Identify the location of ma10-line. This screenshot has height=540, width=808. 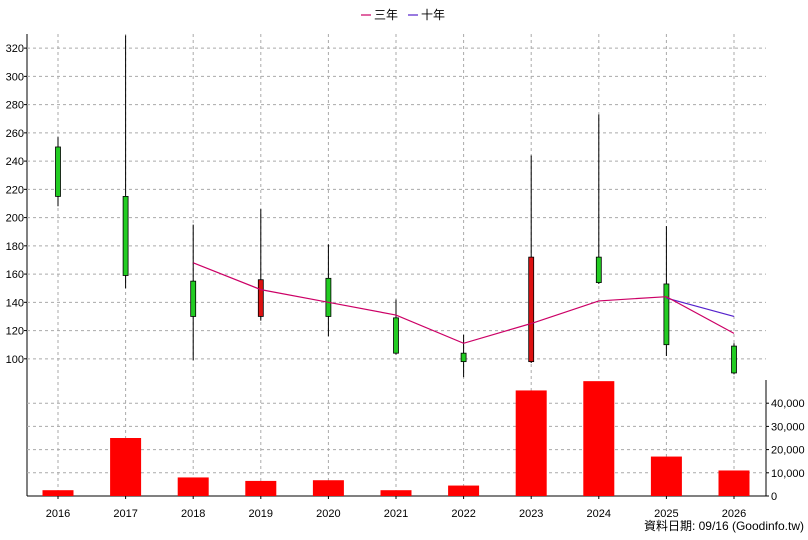
(700, 307).